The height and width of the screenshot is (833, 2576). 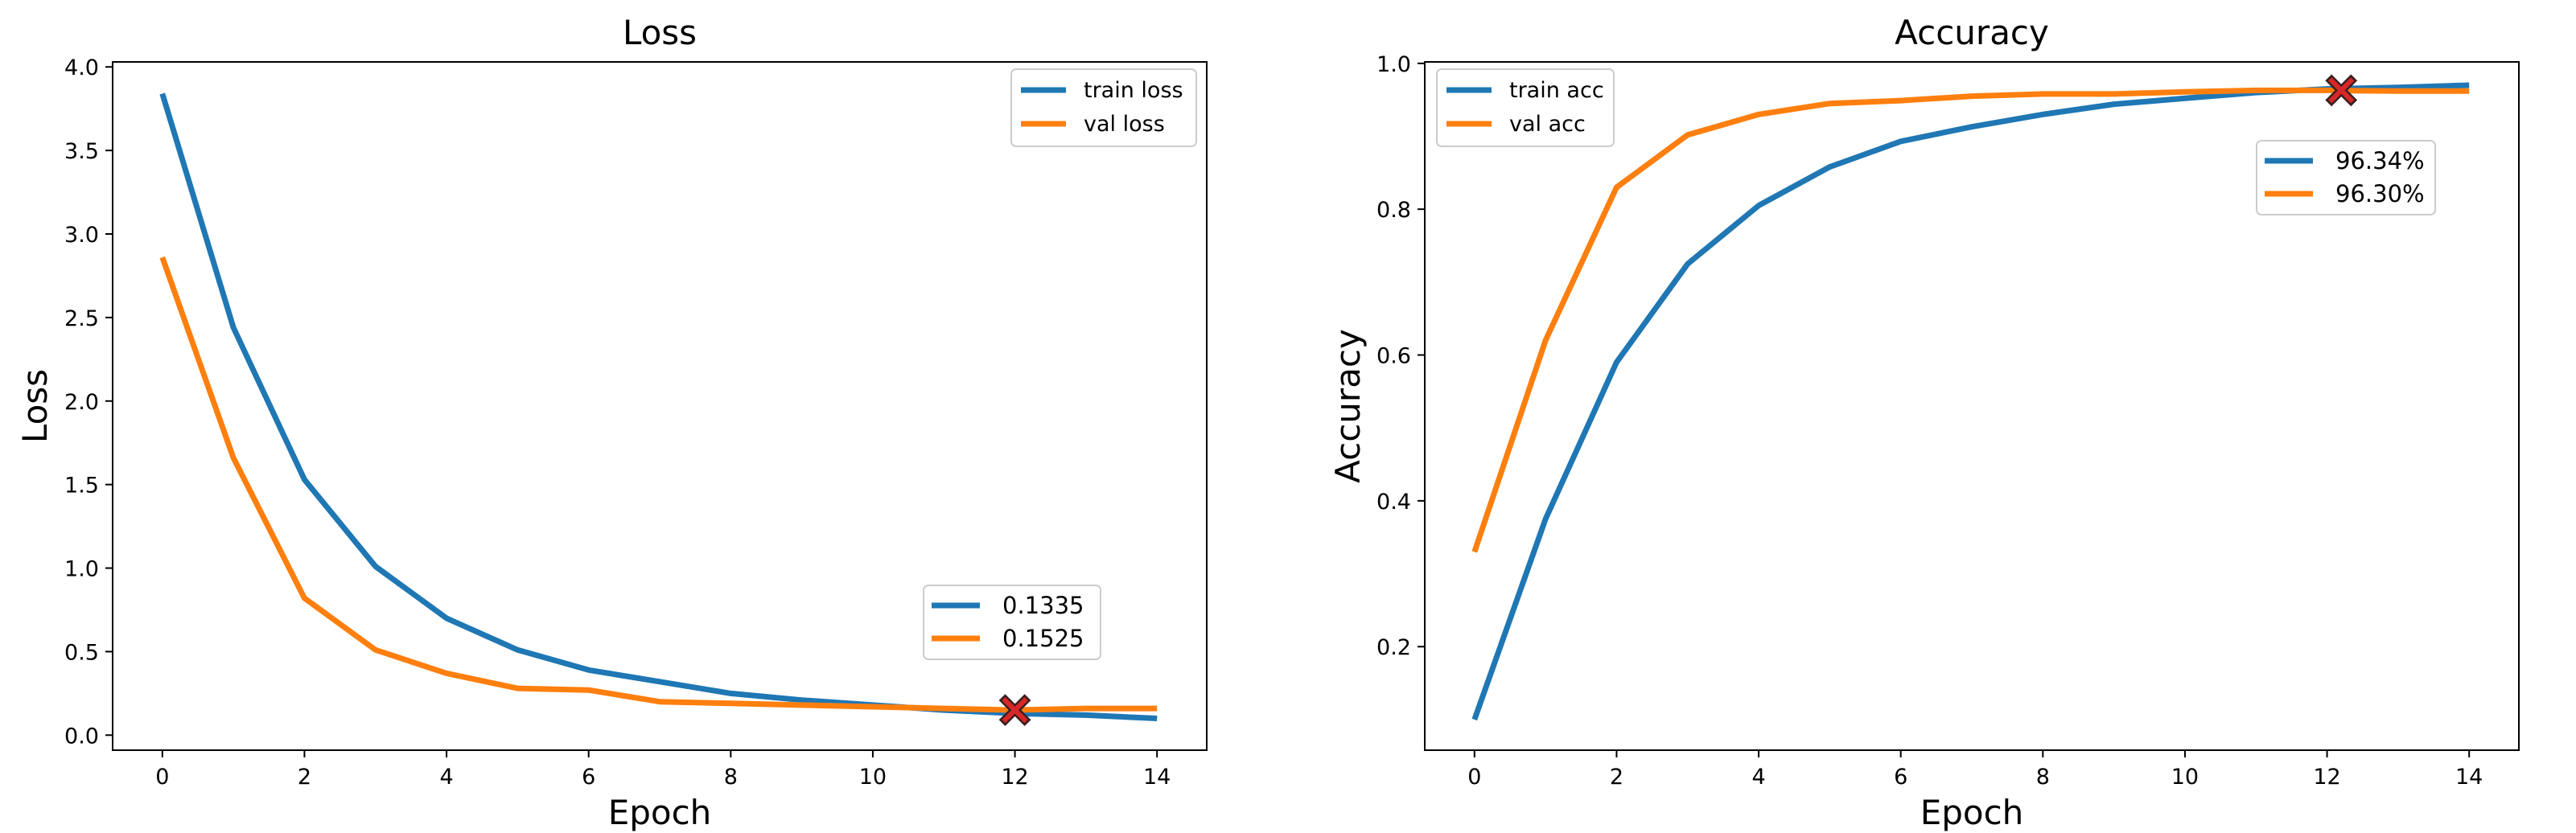 What do you see at coordinates (1348, 406) in the screenshot?
I see `y-axis-label: Accuracy` at bounding box center [1348, 406].